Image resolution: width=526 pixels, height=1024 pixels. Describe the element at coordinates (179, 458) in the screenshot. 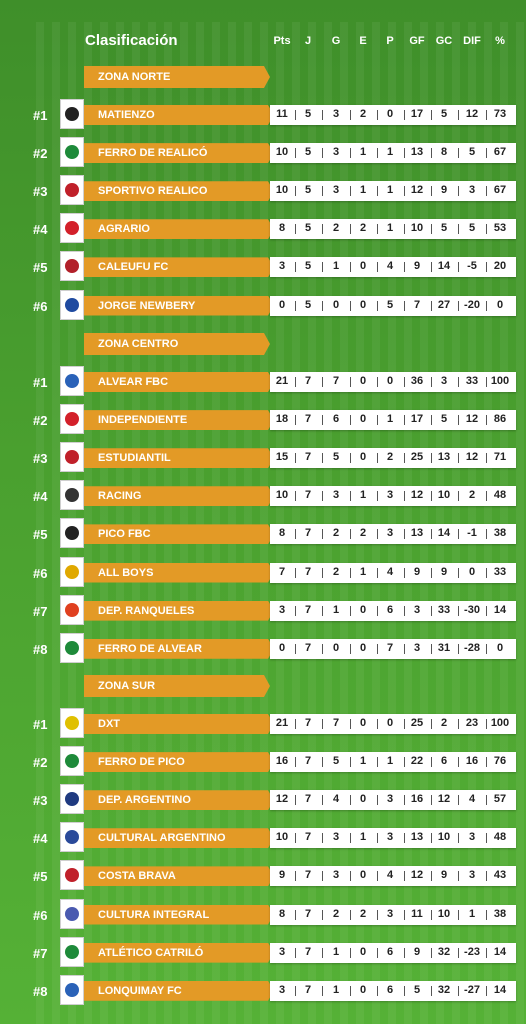

I see `team-name: ESTUDIANTIL` at that location.